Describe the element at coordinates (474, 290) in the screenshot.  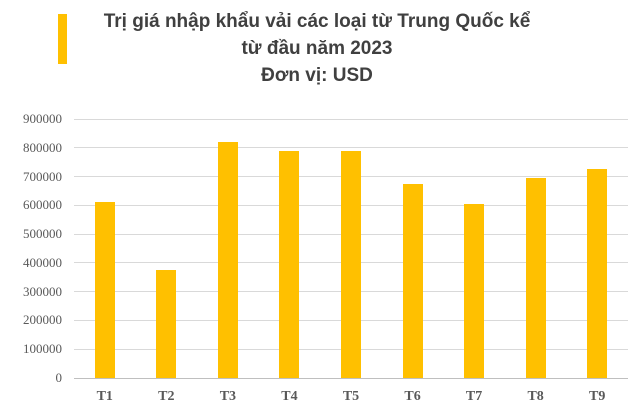
I see `bar-T7` at that location.